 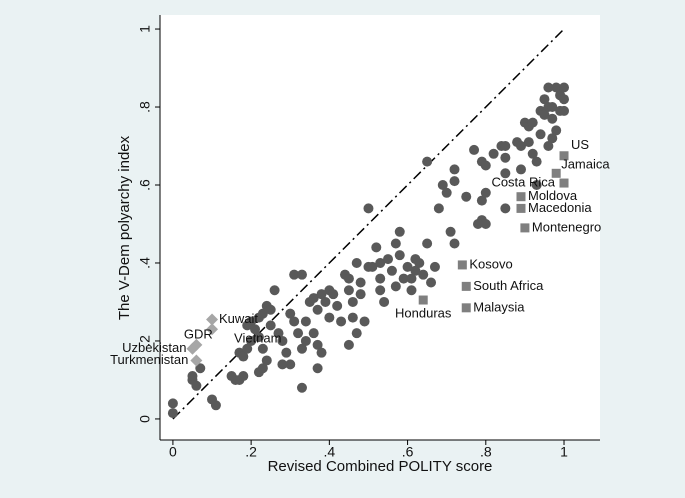 I want to click on x-tick-label: .2, so click(x=251, y=452).